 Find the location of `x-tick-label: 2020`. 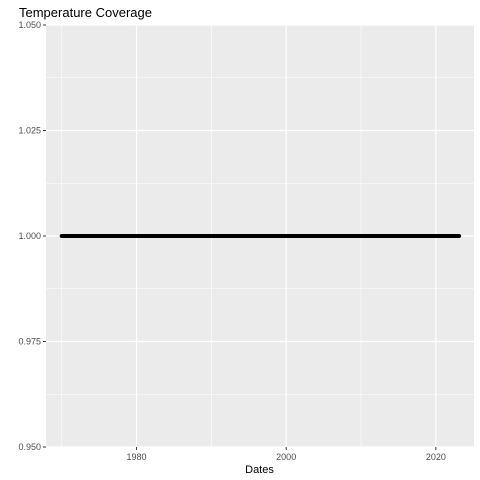

x-tick-label: 2020 is located at coordinates (436, 457).